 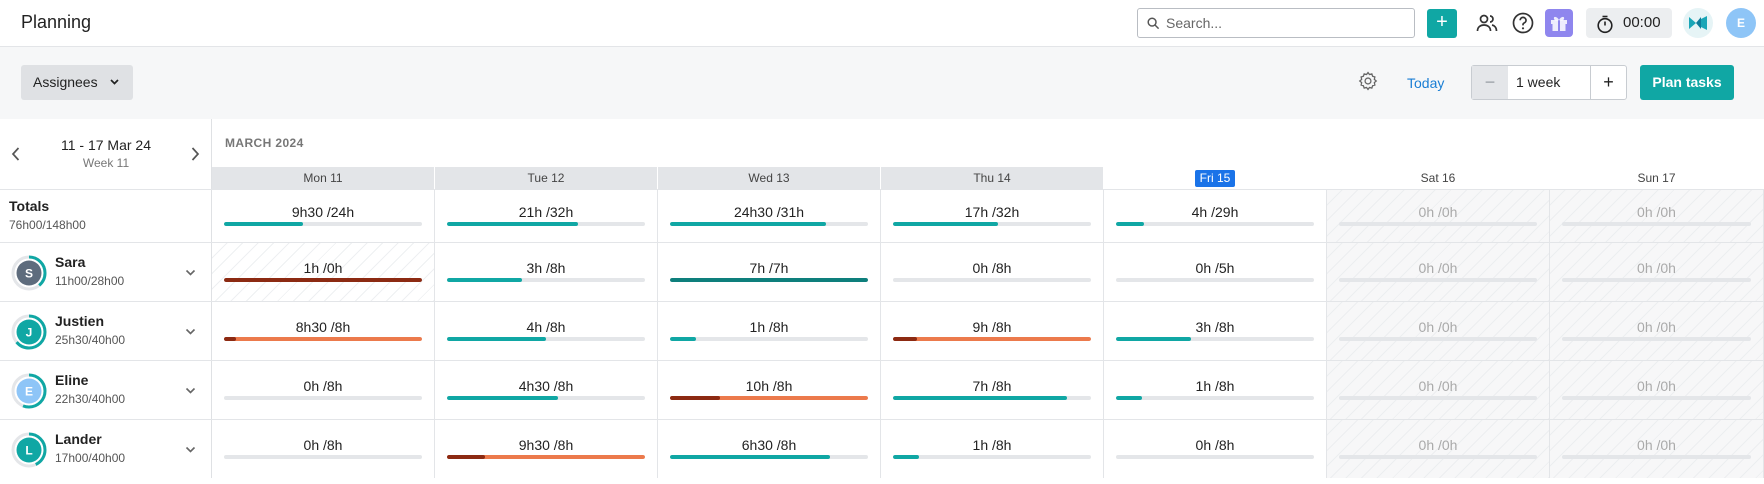 I want to click on search-box, so click(x=1276, y=23).